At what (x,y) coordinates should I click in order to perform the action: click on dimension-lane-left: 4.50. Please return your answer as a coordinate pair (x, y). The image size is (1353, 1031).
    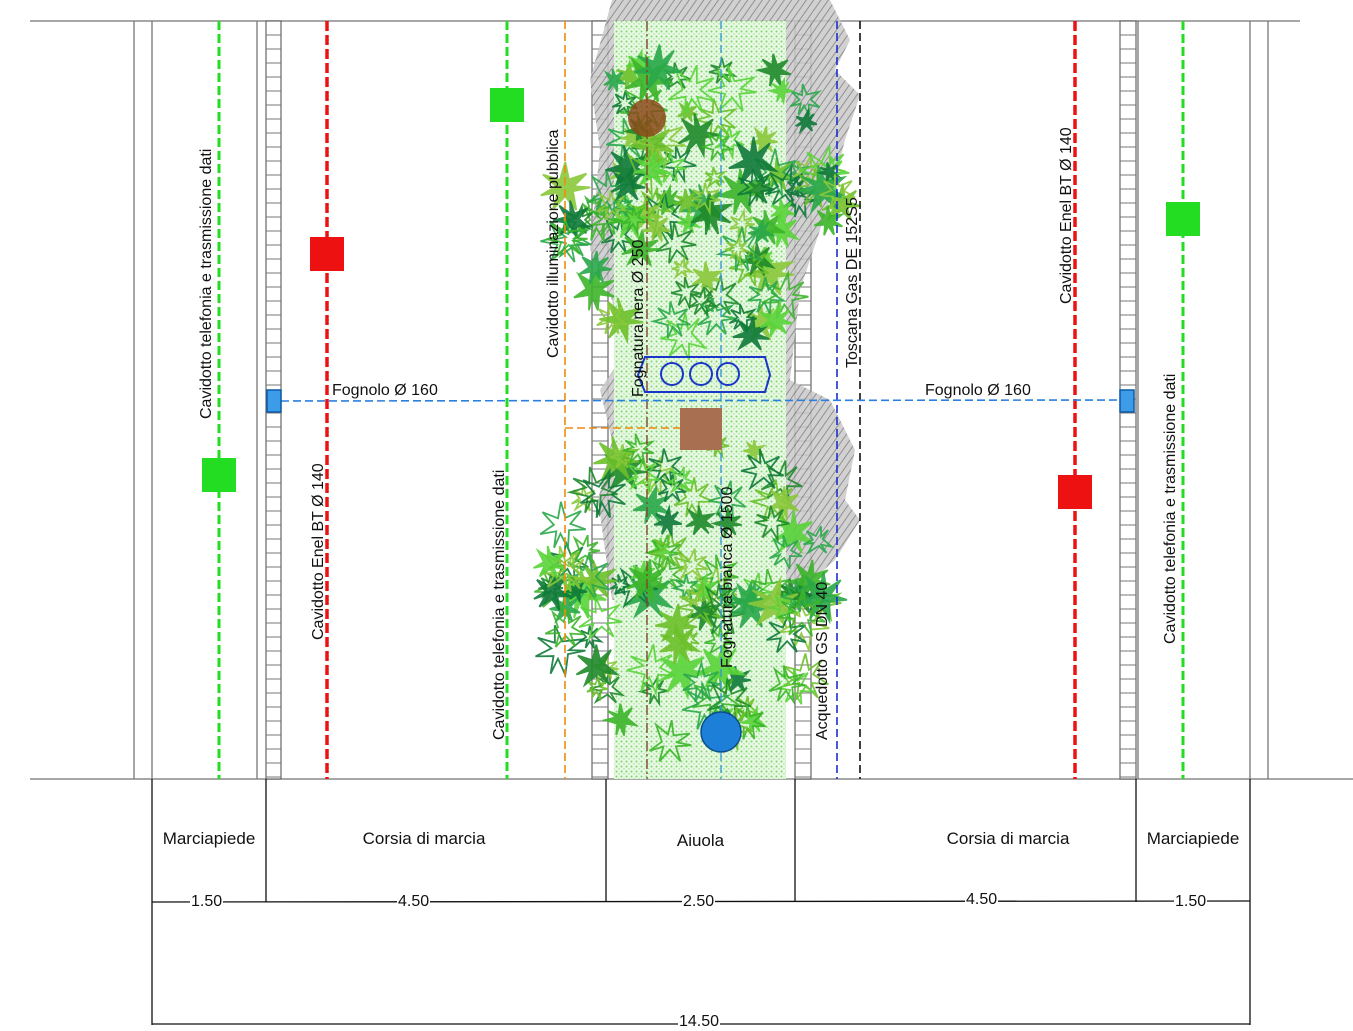
    Looking at the image, I should click on (414, 902).